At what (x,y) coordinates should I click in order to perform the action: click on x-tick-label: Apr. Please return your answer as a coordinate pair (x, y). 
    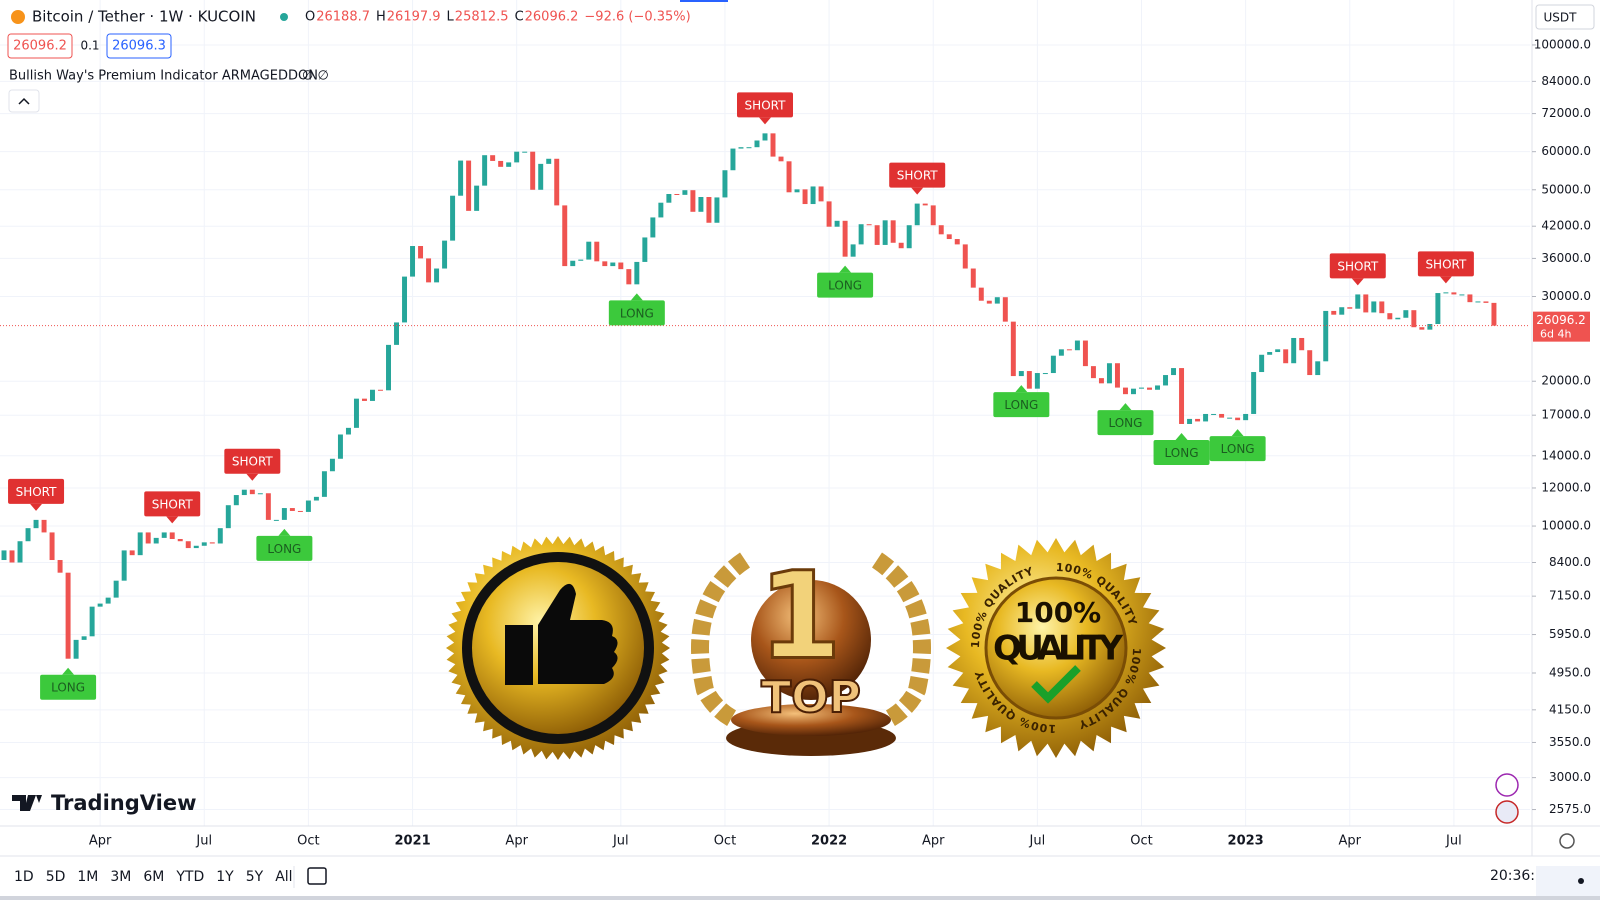
    Looking at the image, I should click on (1350, 841).